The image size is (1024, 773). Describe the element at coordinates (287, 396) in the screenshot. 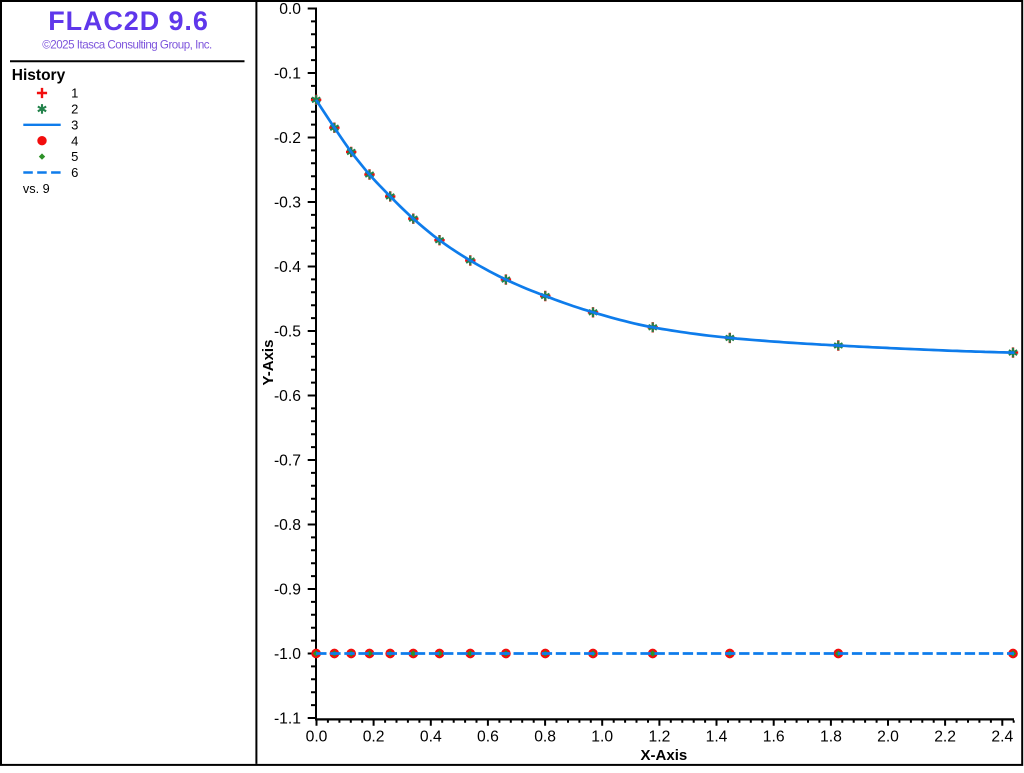

I see `svg-text: -0.6` at that location.